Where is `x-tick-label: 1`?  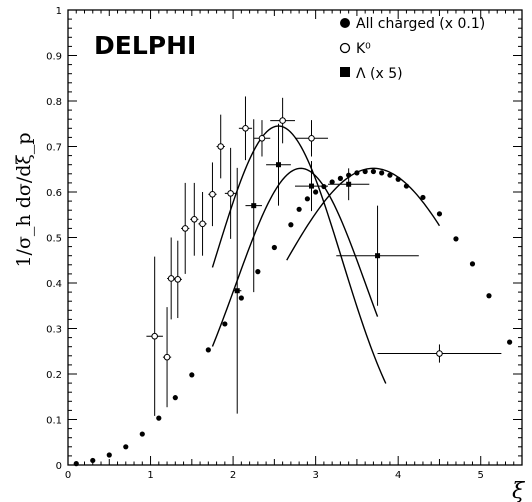
x-tick-label: 1 is located at coordinates (150, 475).